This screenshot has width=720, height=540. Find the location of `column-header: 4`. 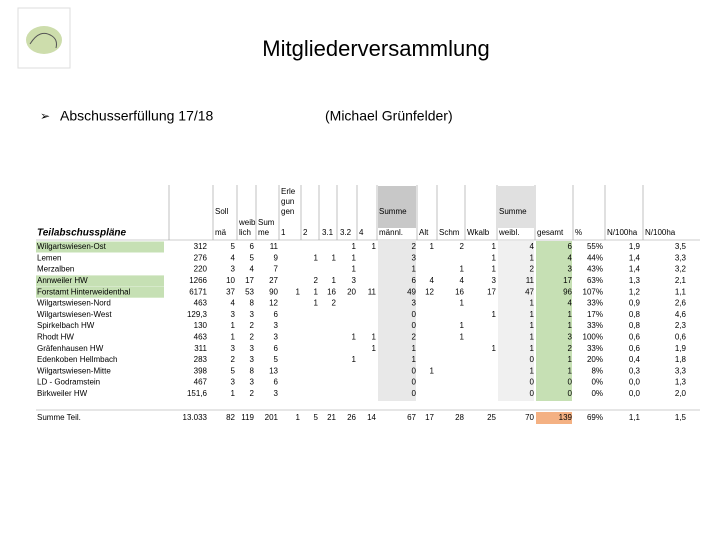

column-header: 4 is located at coordinates (361, 232).